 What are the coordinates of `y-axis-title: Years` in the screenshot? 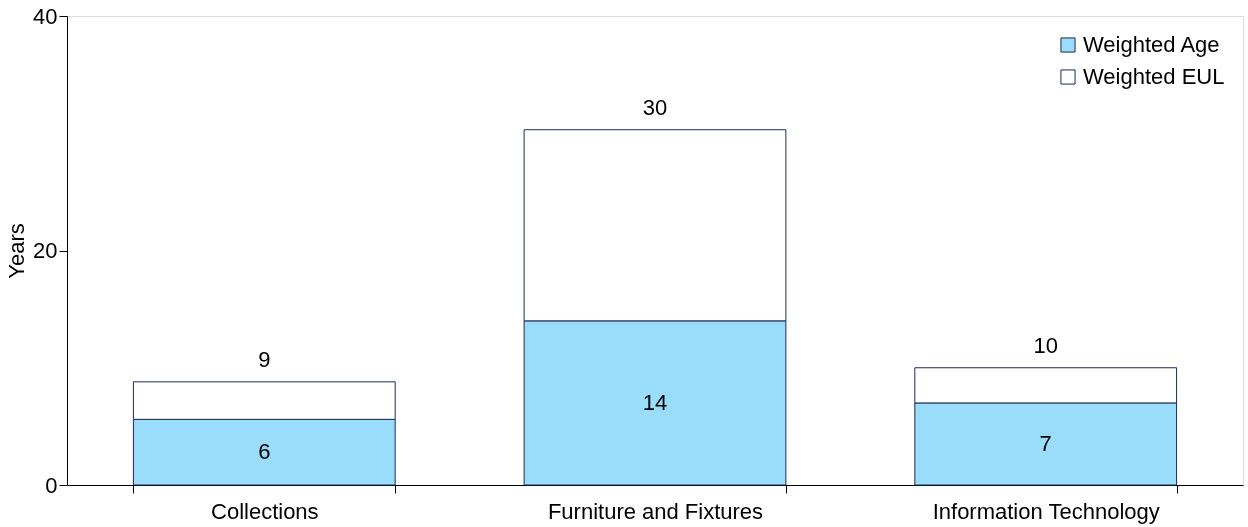 It's located at (17, 251).